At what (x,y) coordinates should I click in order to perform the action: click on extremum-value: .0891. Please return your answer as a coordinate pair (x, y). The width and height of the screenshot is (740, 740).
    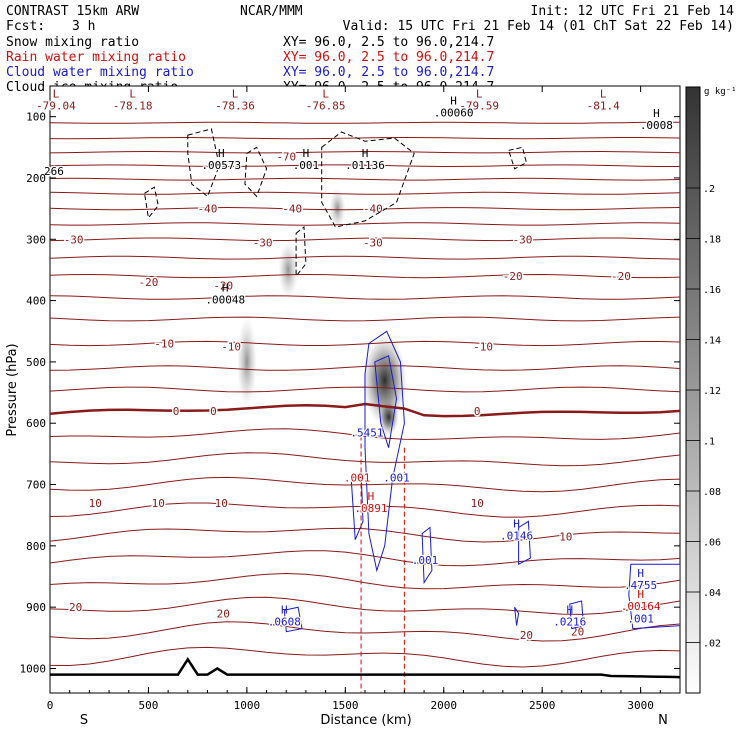
    Looking at the image, I should click on (370, 508).